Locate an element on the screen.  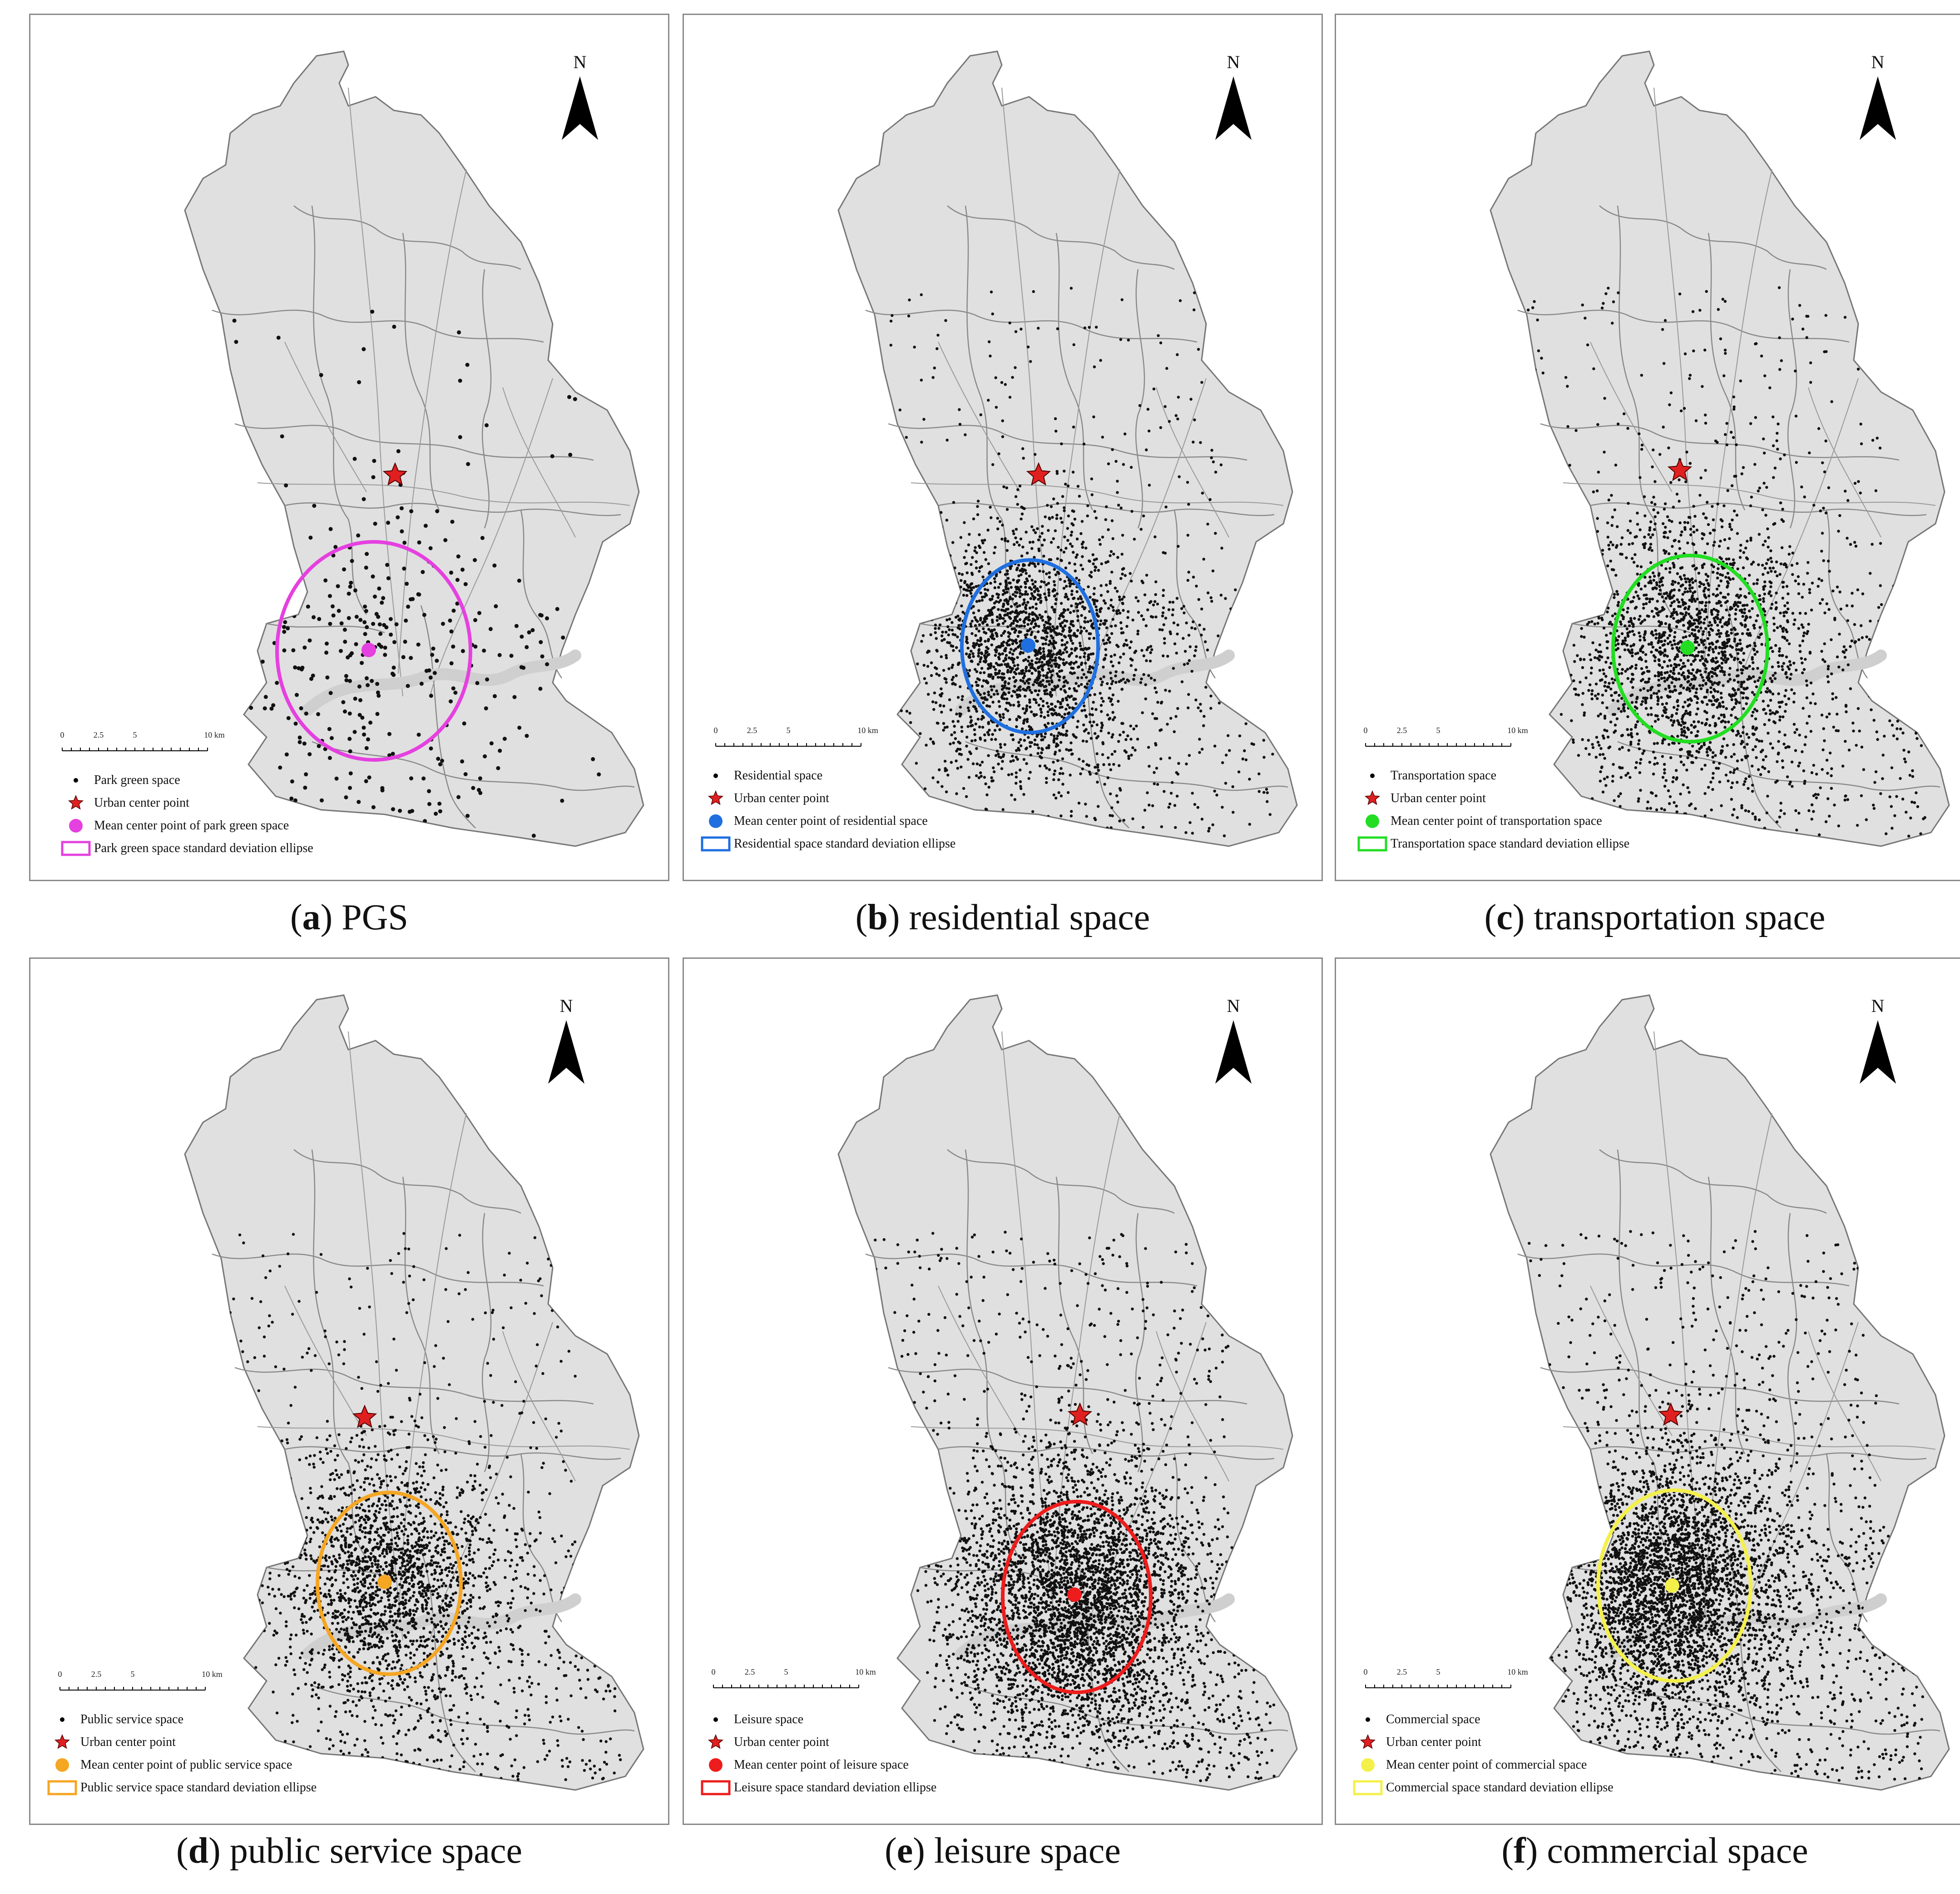
legend-item: Leisure space standard deviation ellipse is located at coordinates (925, 1787).